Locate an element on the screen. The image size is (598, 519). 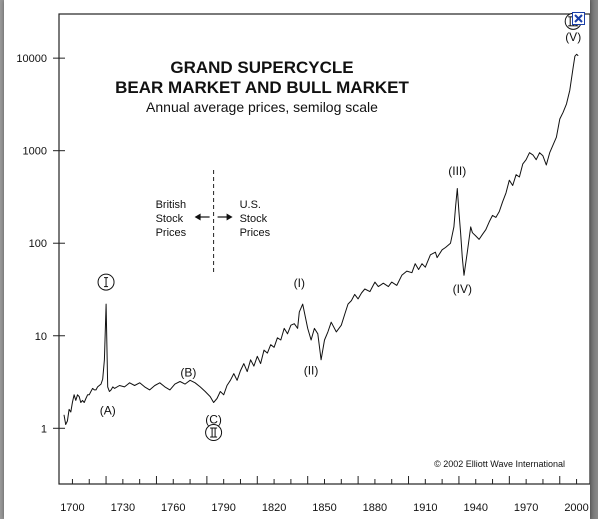
wave-label: (I) is located at coordinates (299, 283).